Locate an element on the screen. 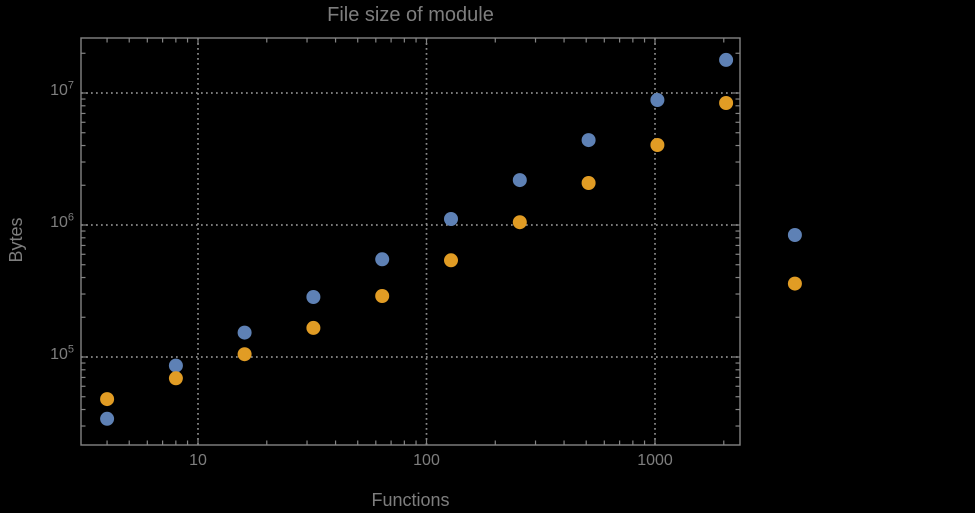 The image size is (975, 513). y-tick-label-1e7: 10⁷ is located at coordinates (62, 89).